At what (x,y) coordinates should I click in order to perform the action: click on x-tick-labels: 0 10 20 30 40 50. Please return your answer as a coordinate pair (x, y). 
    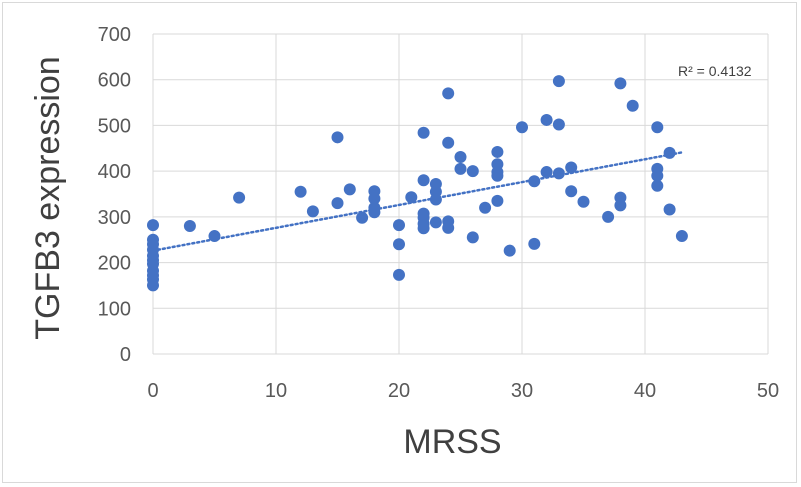
    Looking at the image, I should click on (463, 391).